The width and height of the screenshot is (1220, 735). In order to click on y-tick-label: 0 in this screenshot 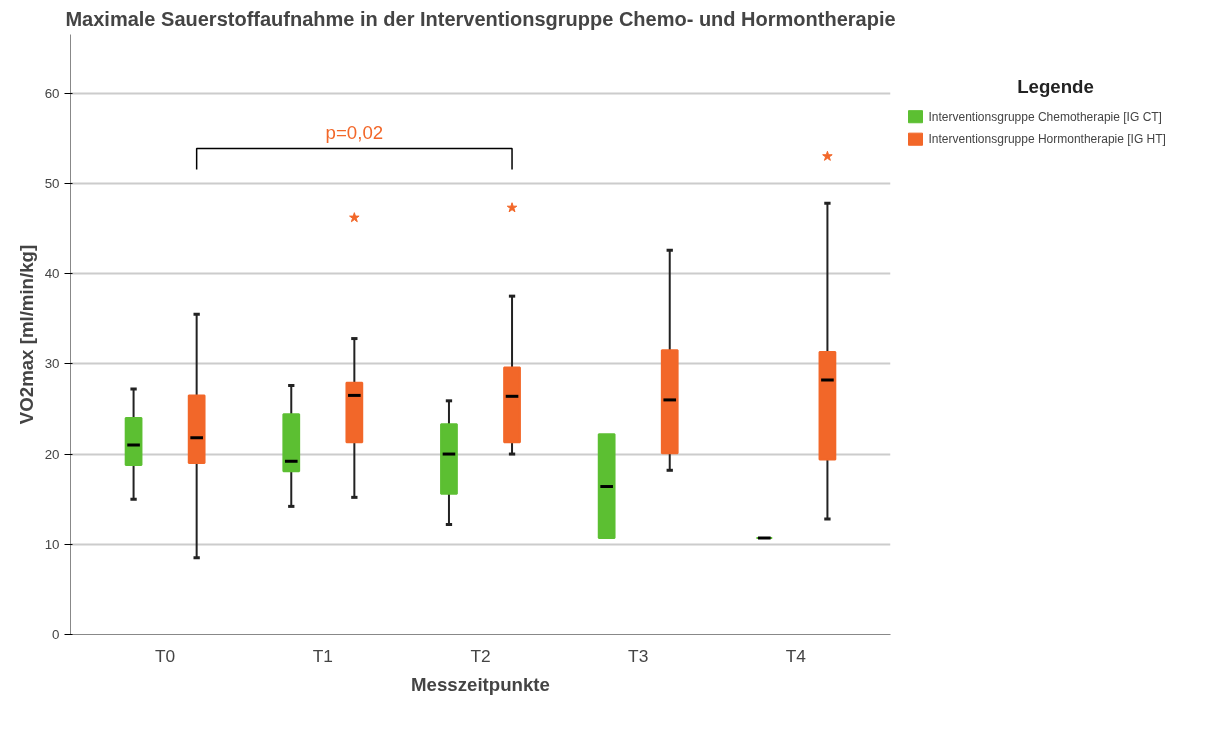, I will do `click(56, 634)`.